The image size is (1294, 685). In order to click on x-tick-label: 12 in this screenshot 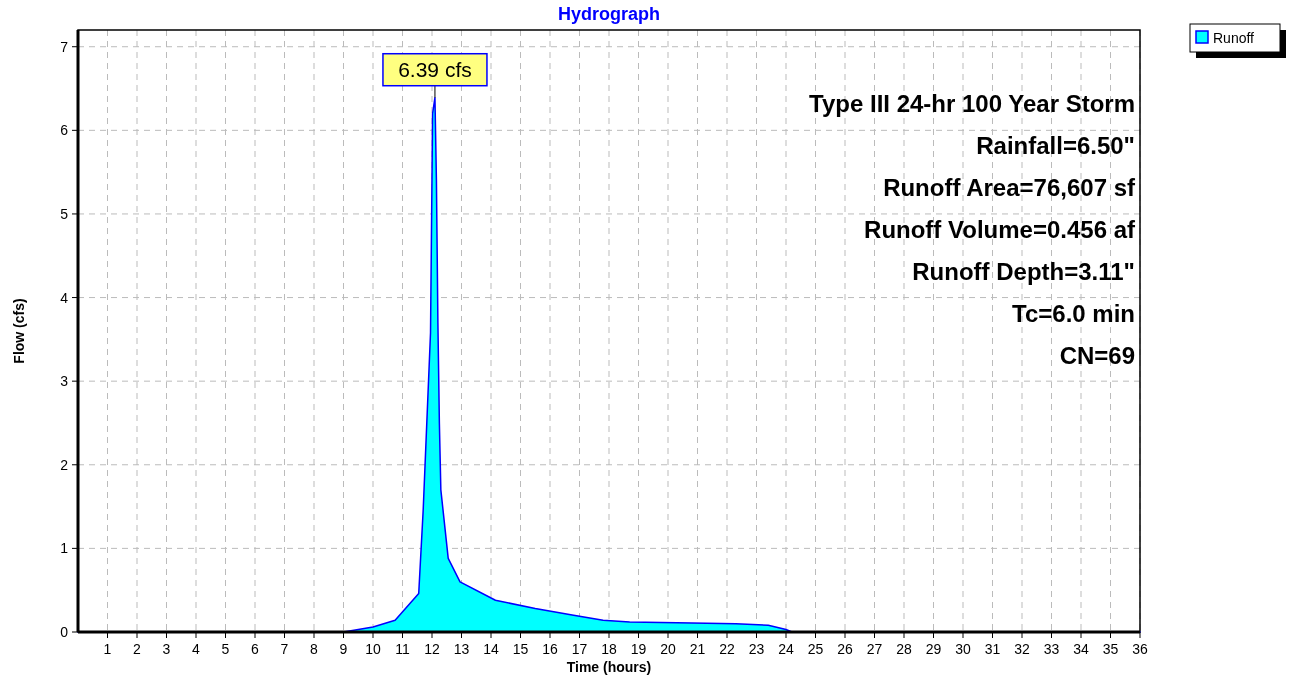, I will do `click(432, 649)`.